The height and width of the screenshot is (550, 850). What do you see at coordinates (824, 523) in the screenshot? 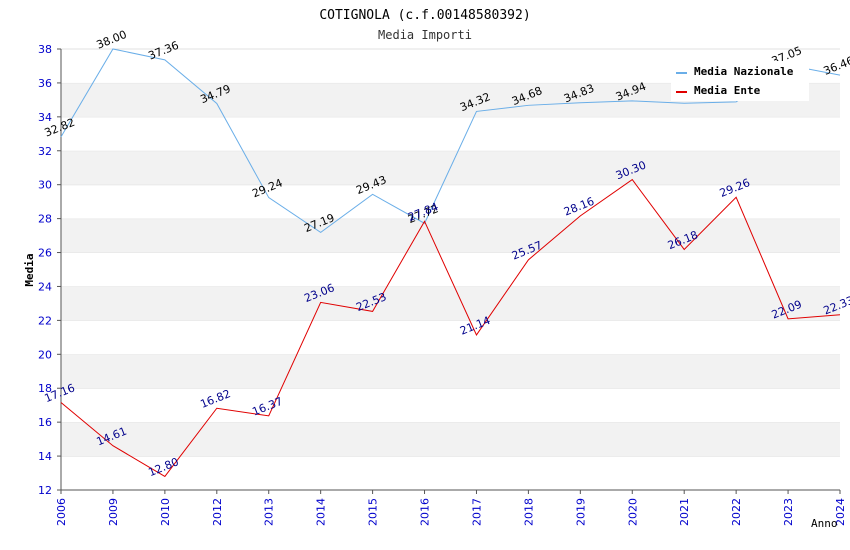
I see `x-axis-label: Anno` at bounding box center [824, 523].